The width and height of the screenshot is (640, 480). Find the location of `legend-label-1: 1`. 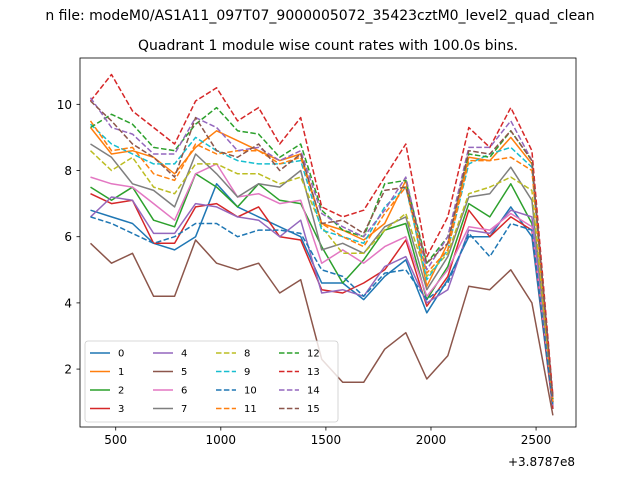

legend-label-1: 1 is located at coordinates (121, 372).